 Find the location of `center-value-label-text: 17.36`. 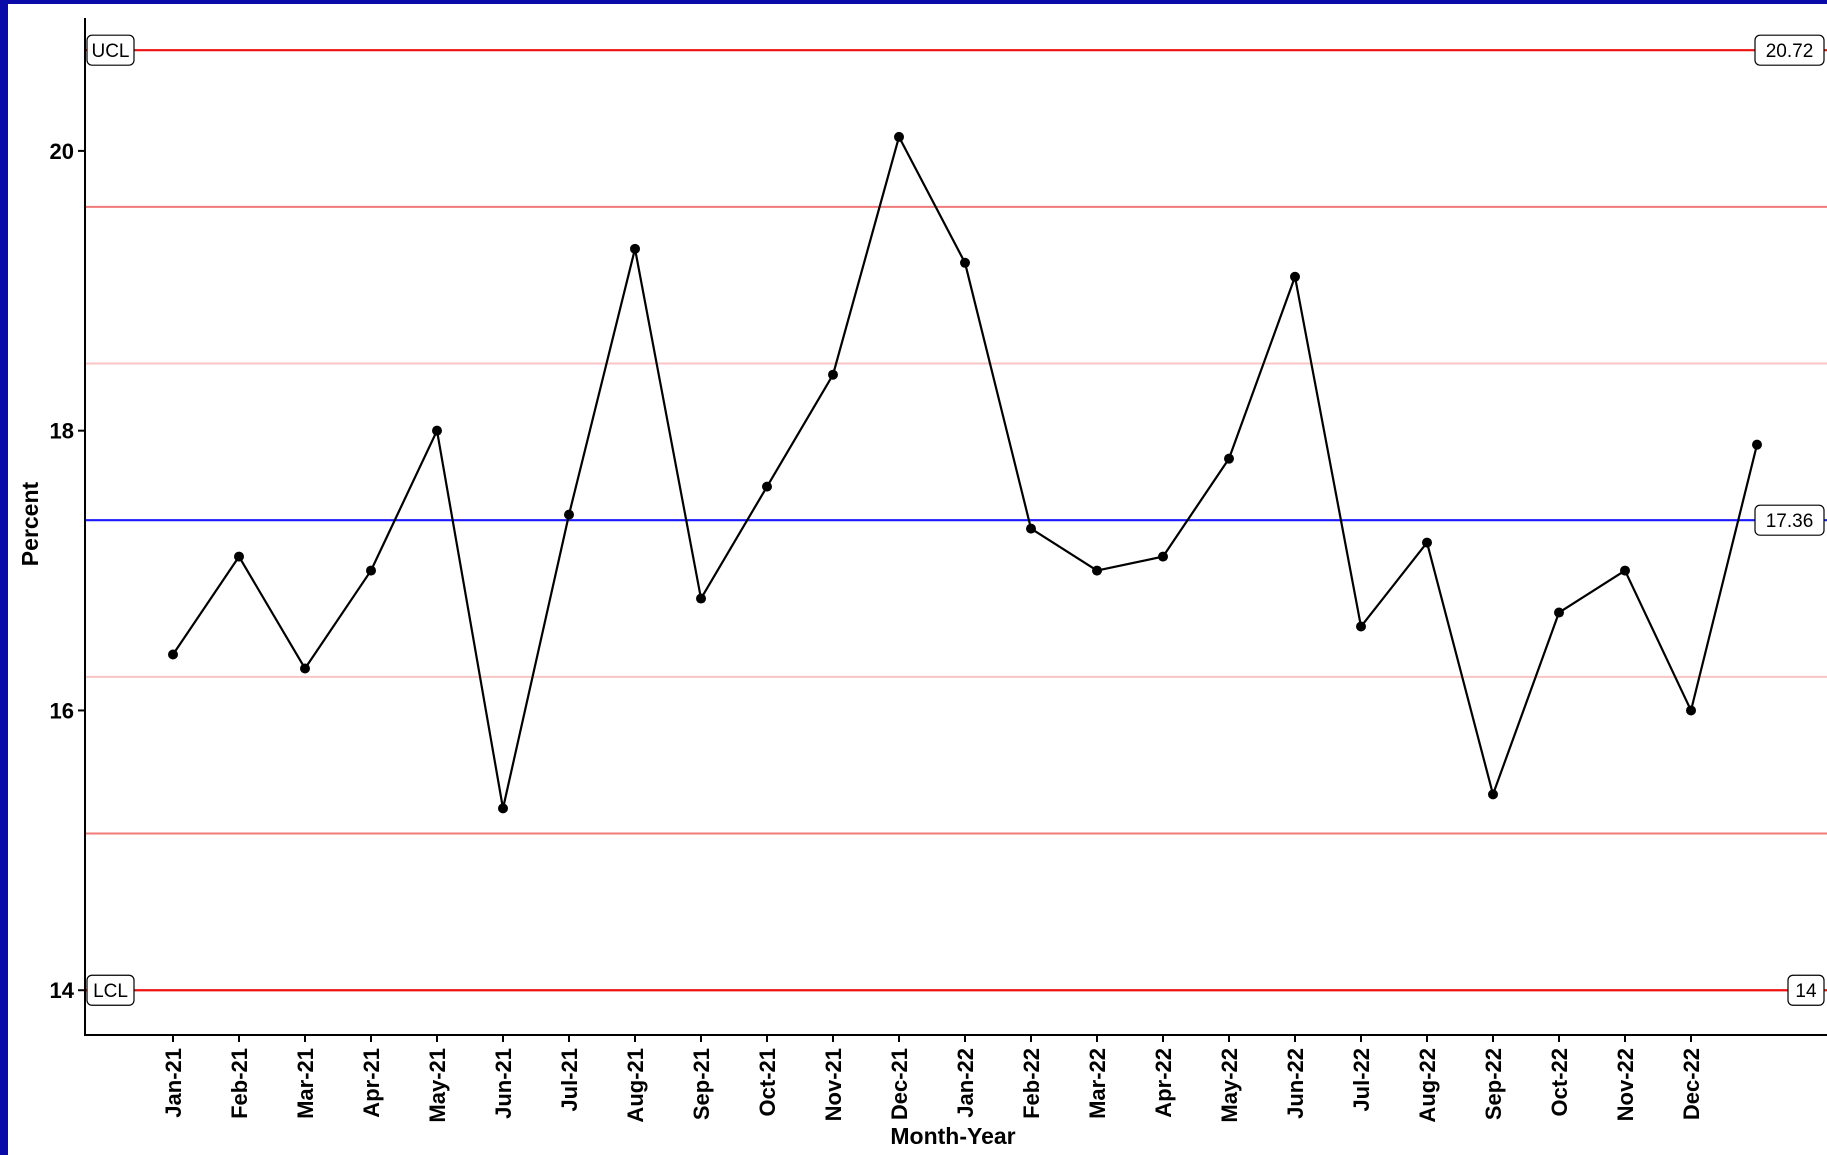

center-value-label-text: 17.36 is located at coordinates (1790, 521).